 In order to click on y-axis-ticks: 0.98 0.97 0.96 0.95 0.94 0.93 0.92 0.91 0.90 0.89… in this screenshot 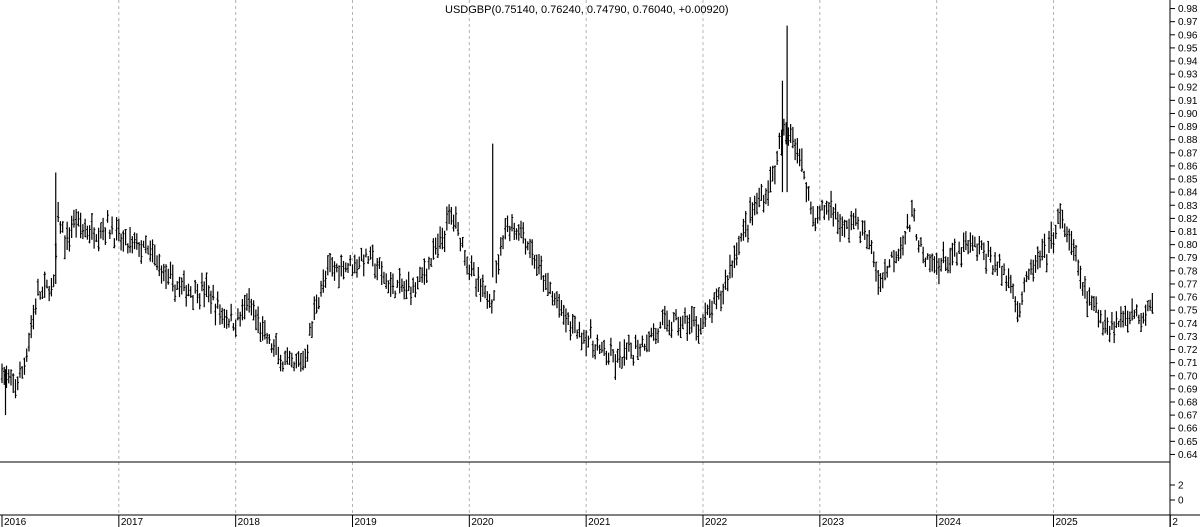, I will do `click(1184, 232)`.